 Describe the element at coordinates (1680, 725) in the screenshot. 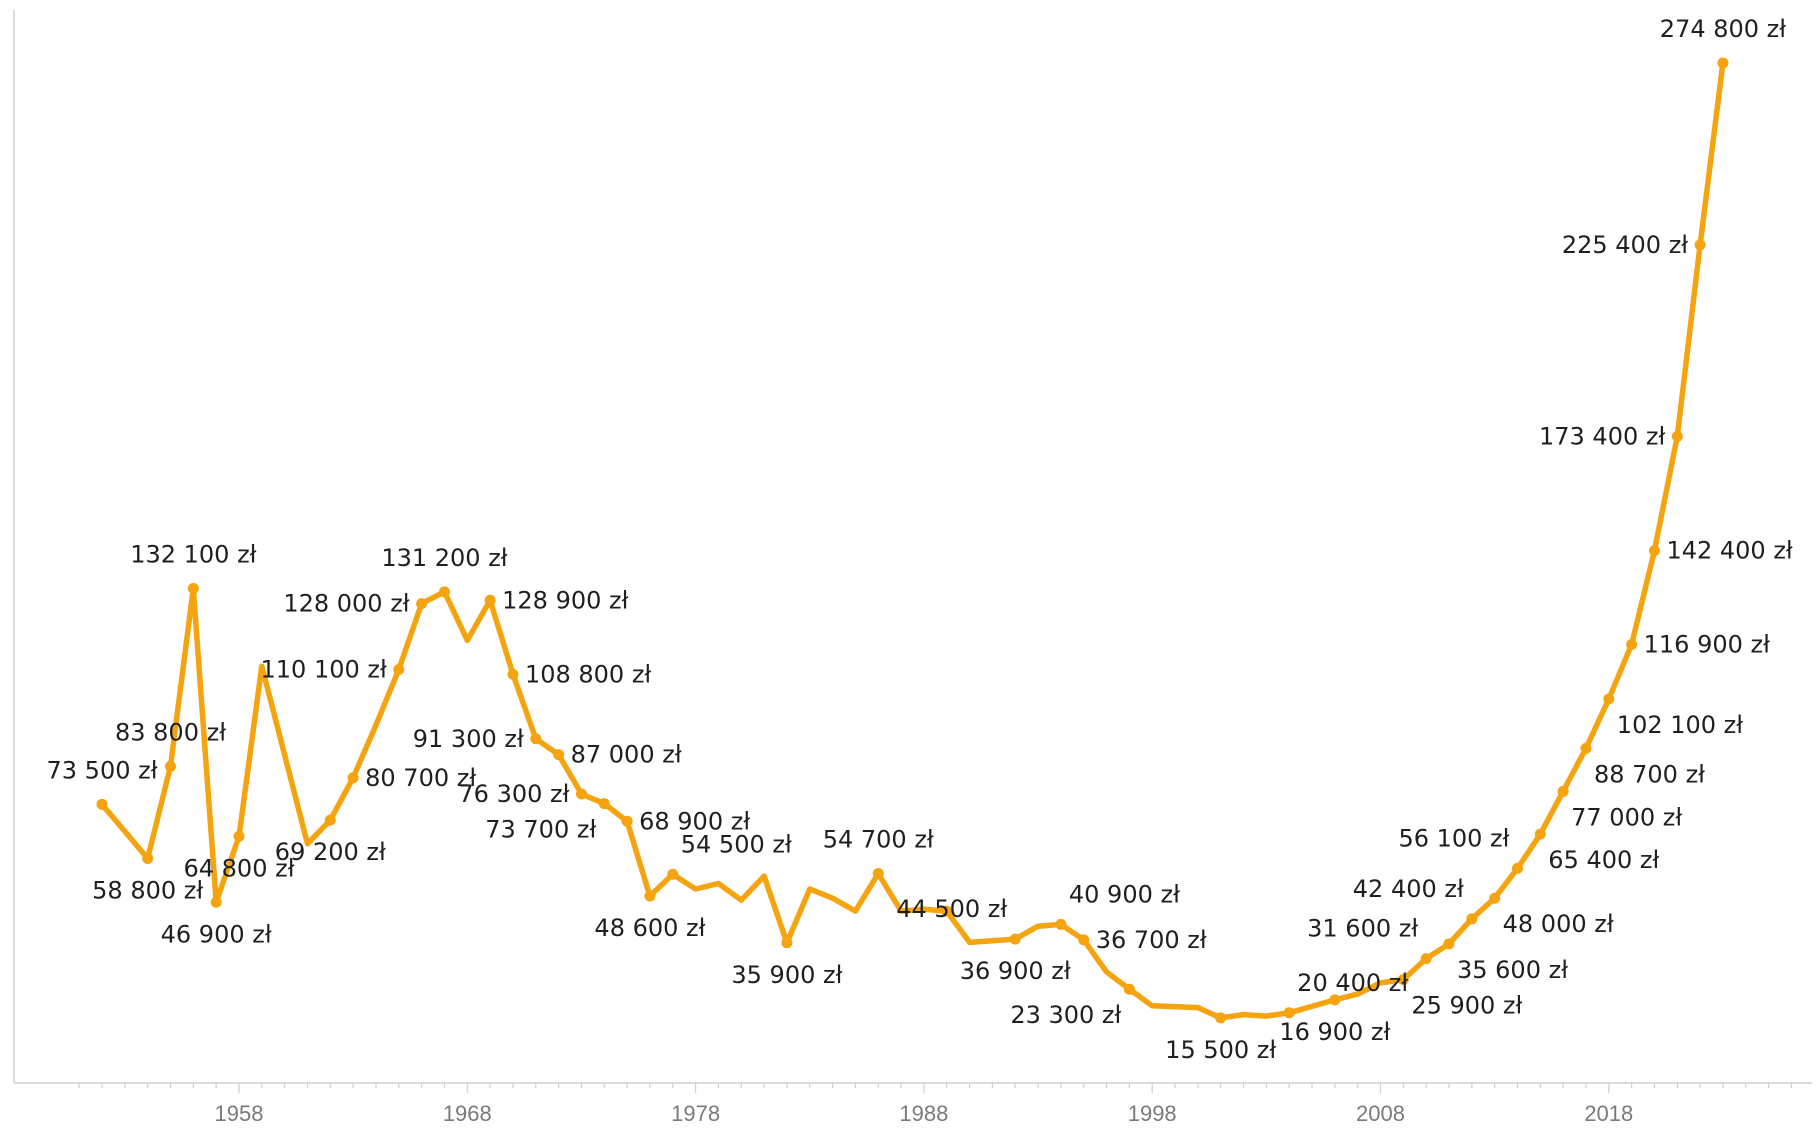

I see `data-label: 102 100 zł` at that location.